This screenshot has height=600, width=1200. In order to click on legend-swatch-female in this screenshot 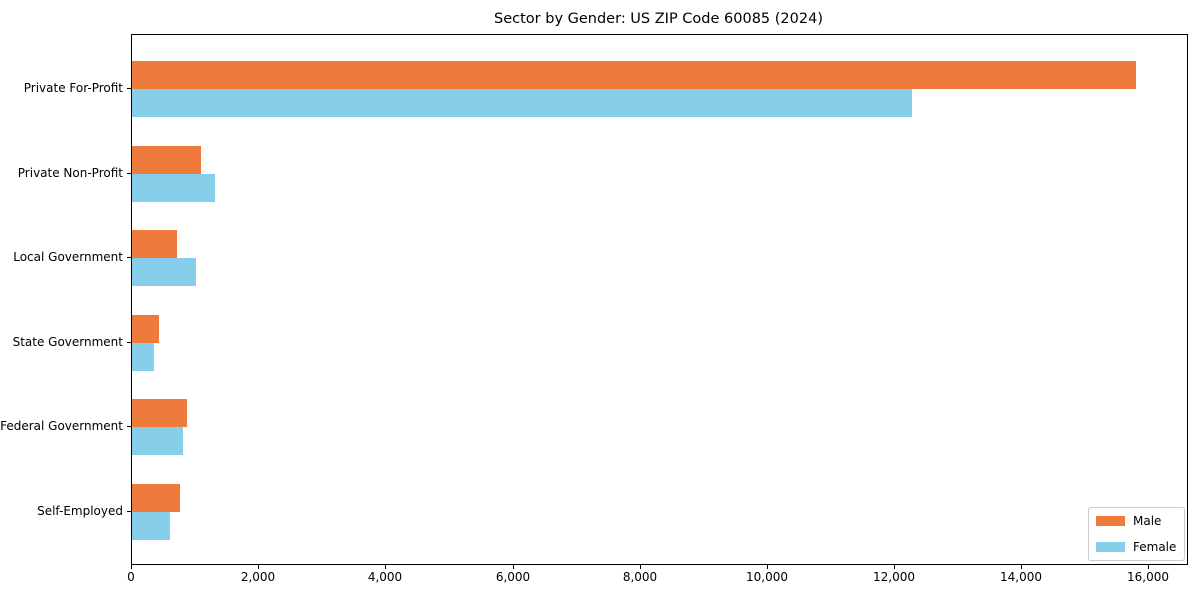, I will do `click(1110, 547)`.